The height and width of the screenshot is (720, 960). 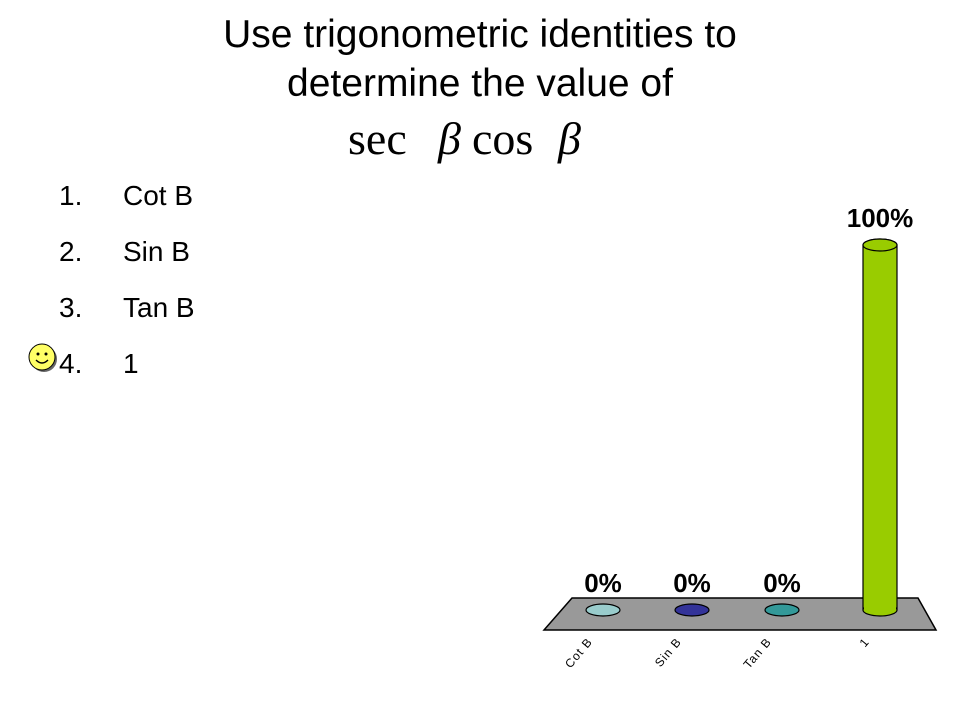 What do you see at coordinates (502, 138) in the screenshot?
I see `cos-word: cos` at bounding box center [502, 138].